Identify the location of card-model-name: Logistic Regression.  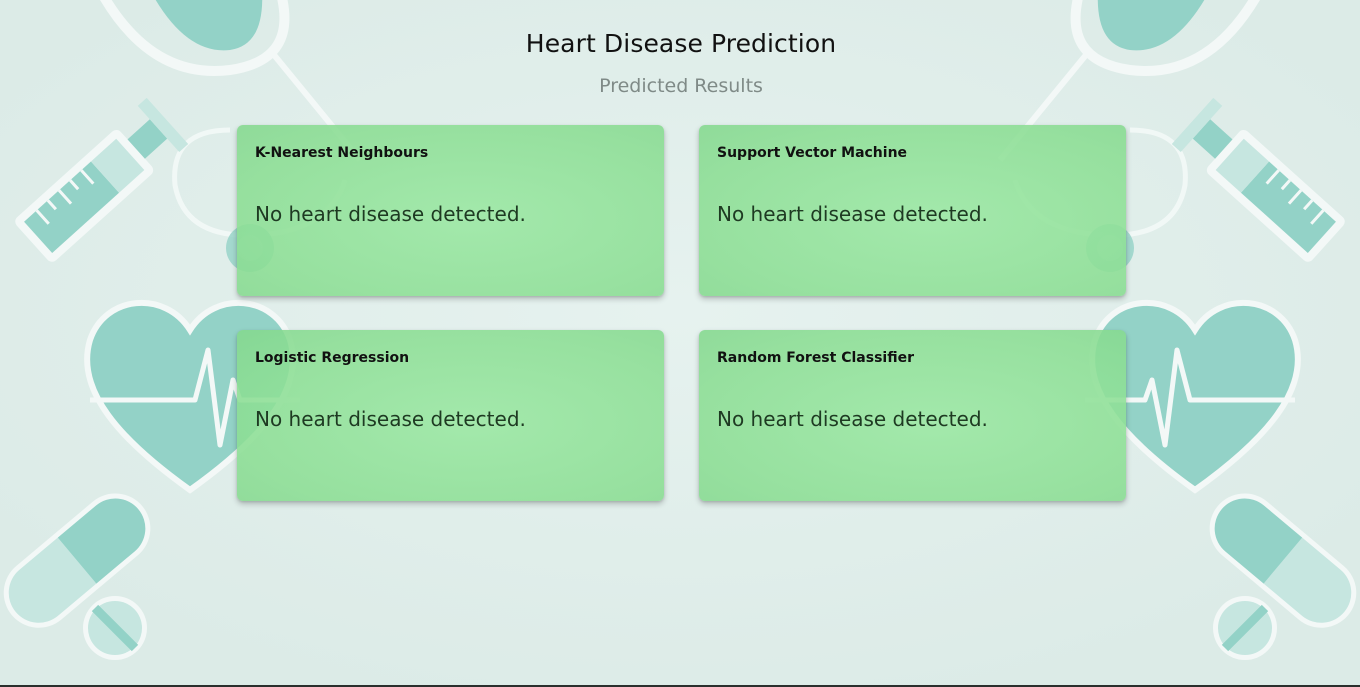
(332, 358).